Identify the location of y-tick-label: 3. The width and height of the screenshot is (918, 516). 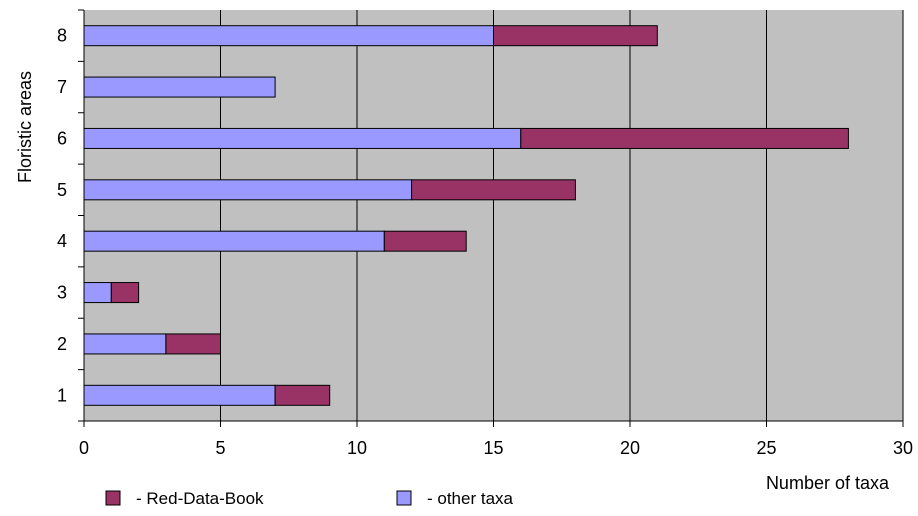
(62, 293).